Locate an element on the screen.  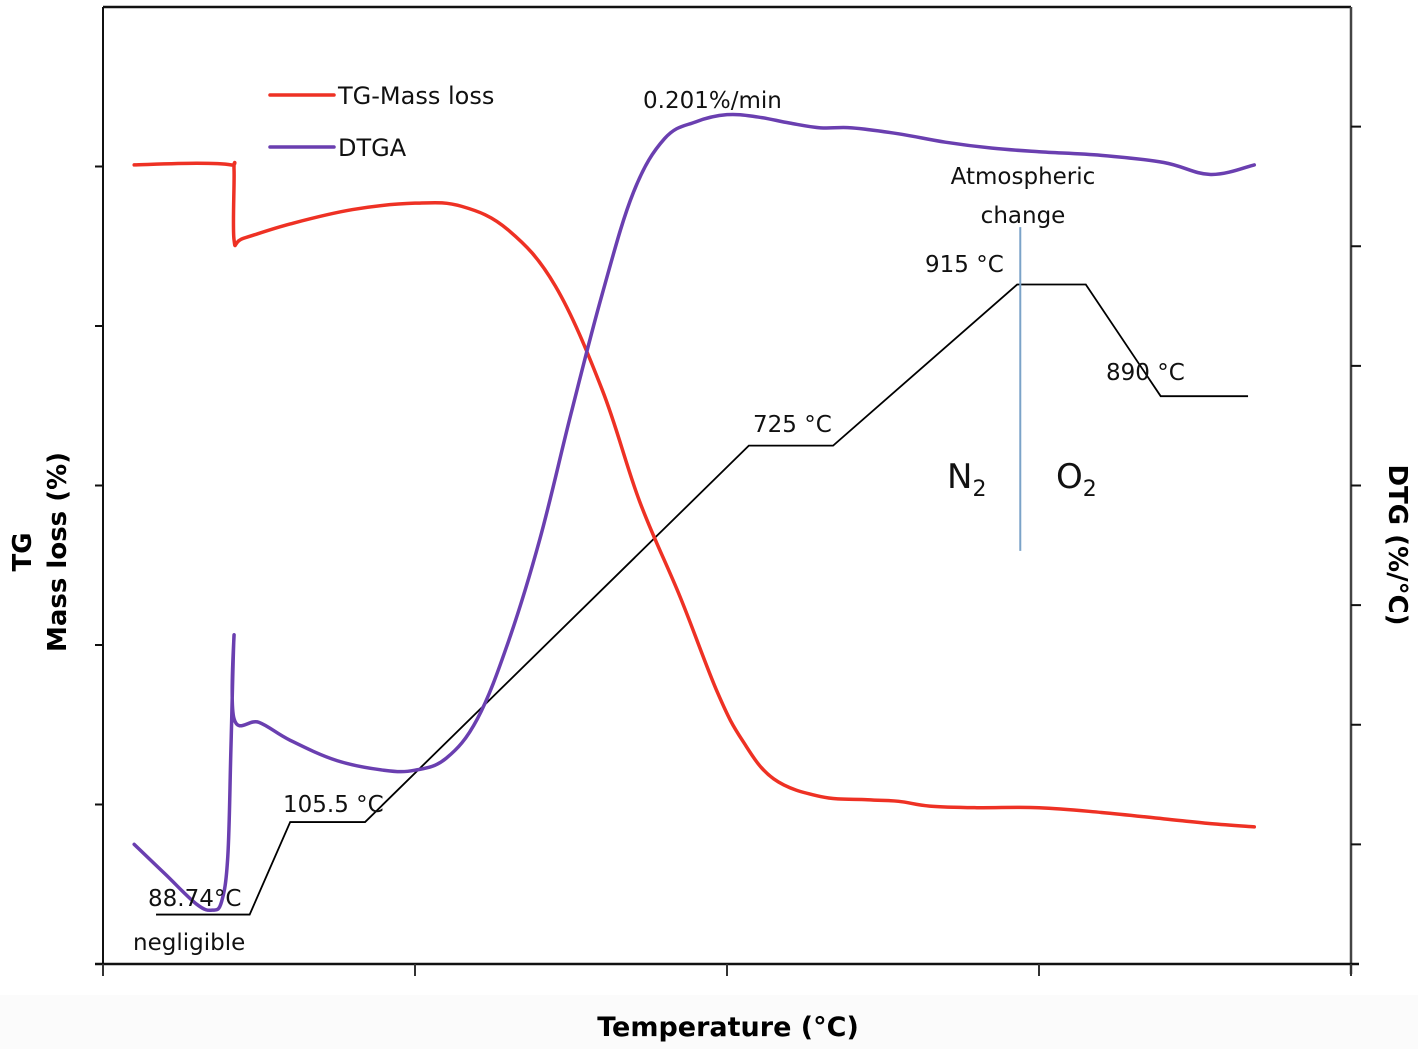
y-left-title-line2: Mass loss (%) is located at coordinates (58, 552).